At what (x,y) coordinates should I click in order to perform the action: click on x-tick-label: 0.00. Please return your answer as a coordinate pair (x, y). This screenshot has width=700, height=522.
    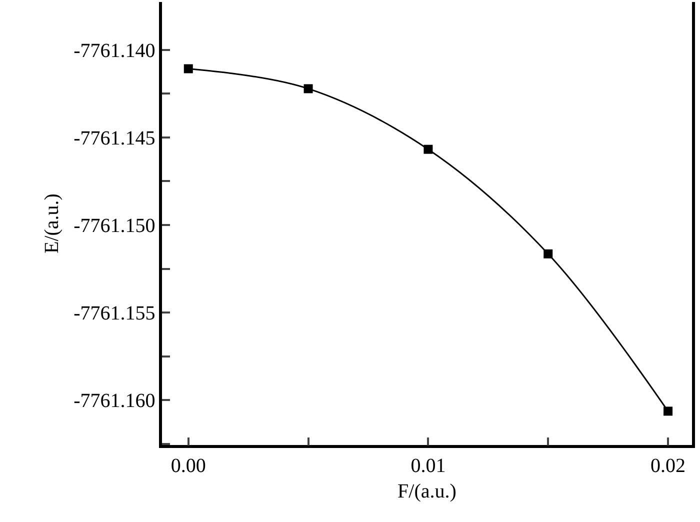
    Looking at the image, I should click on (188, 465).